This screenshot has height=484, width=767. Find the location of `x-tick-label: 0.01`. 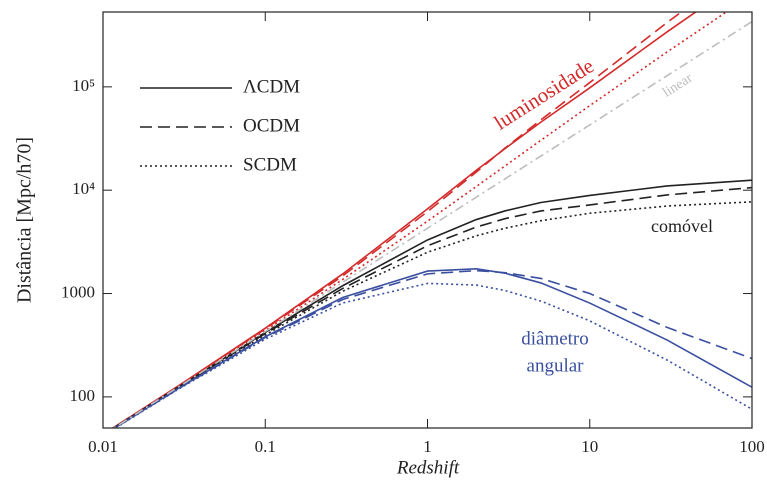

x-tick-label: 0.01 is located at coordinates (103, 446).